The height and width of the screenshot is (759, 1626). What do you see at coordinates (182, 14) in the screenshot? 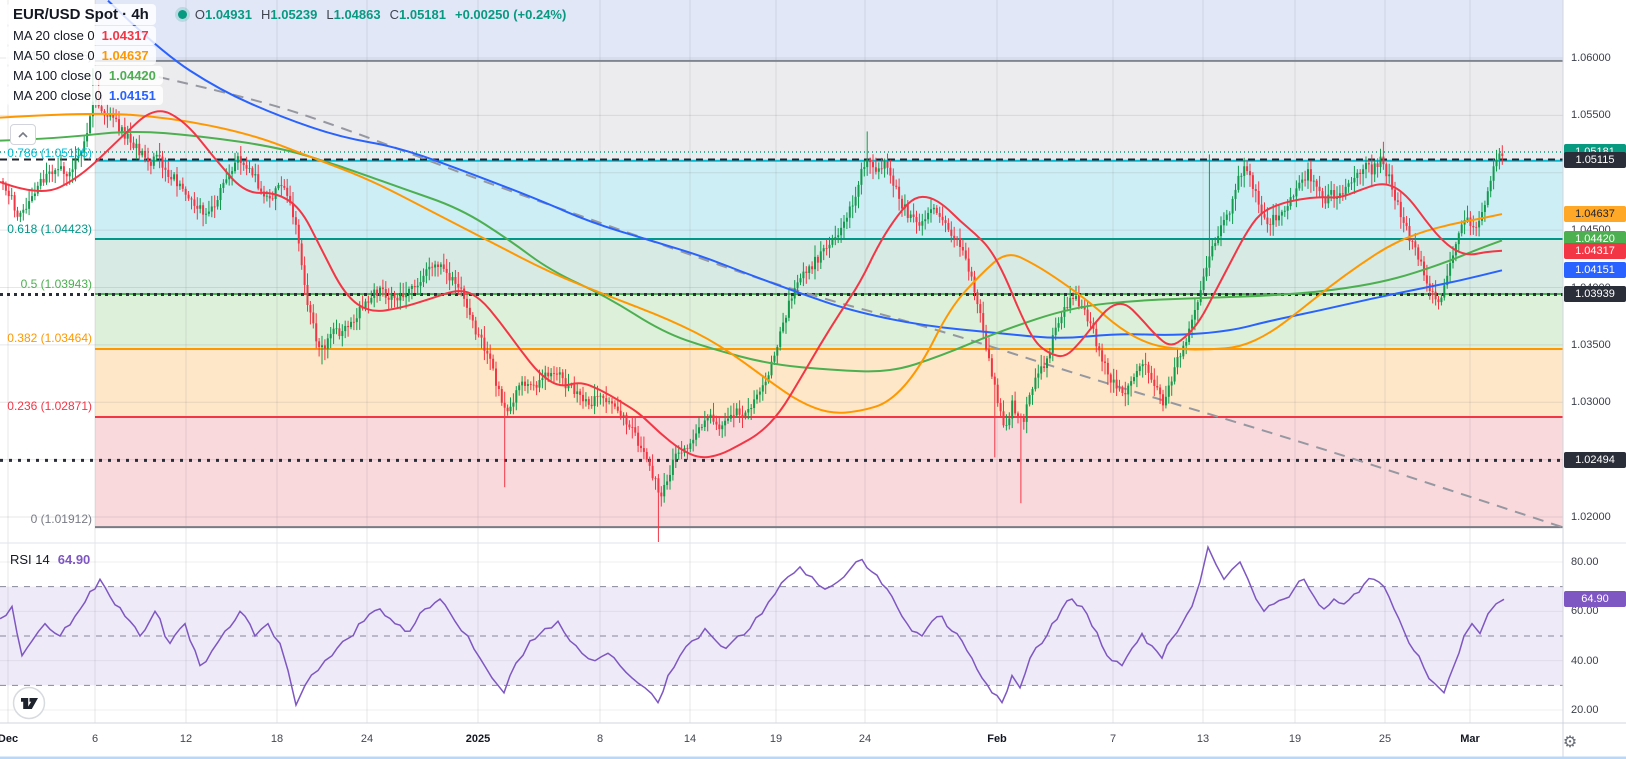
I see `market-status-icon` at bounding box center [182, 14].